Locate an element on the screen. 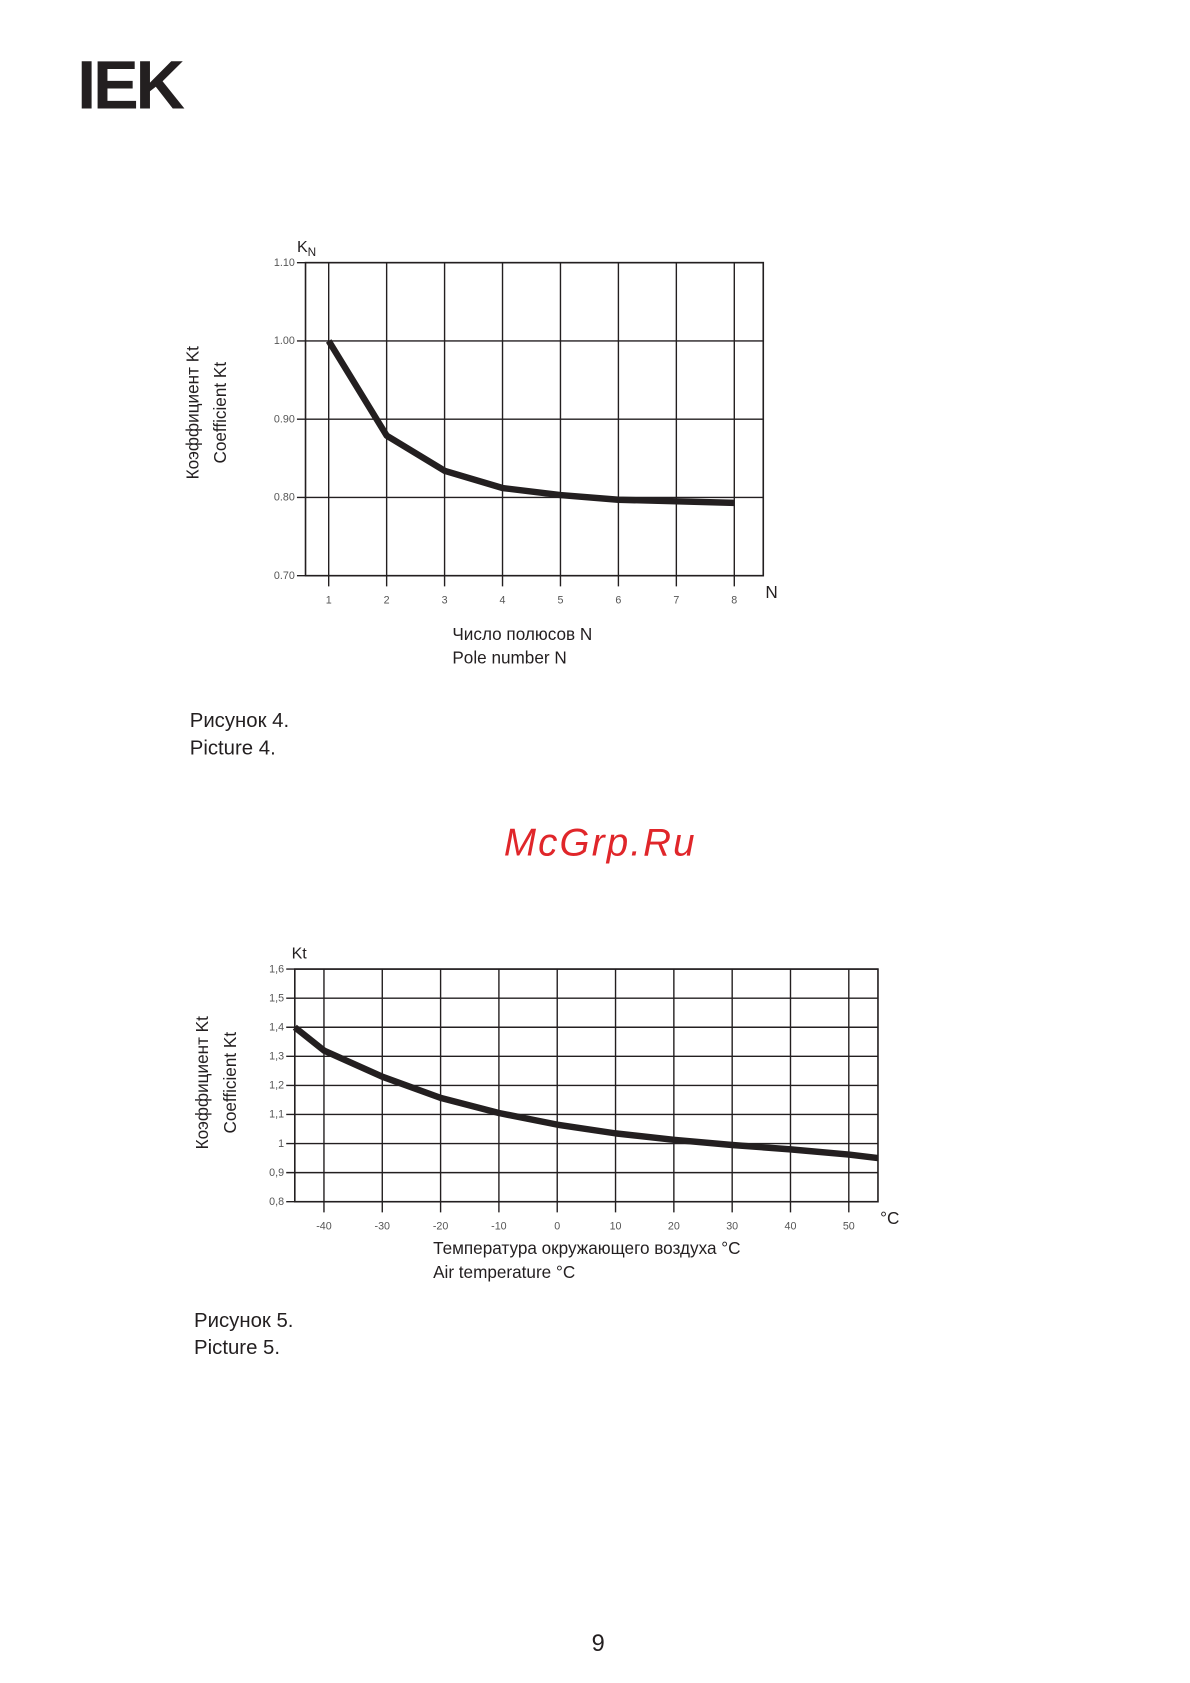  y-tick-label: 1 is located at coordinates (281, 1144).